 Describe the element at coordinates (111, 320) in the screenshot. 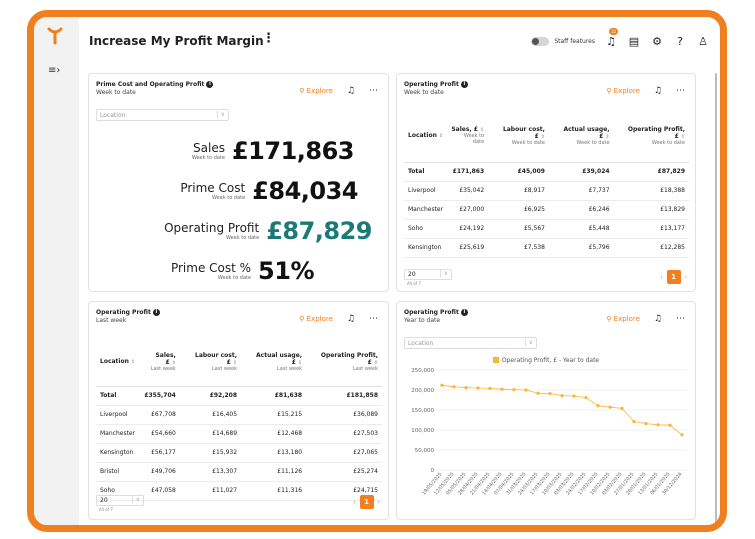

I see `card-subtitle: Last week` at that location.